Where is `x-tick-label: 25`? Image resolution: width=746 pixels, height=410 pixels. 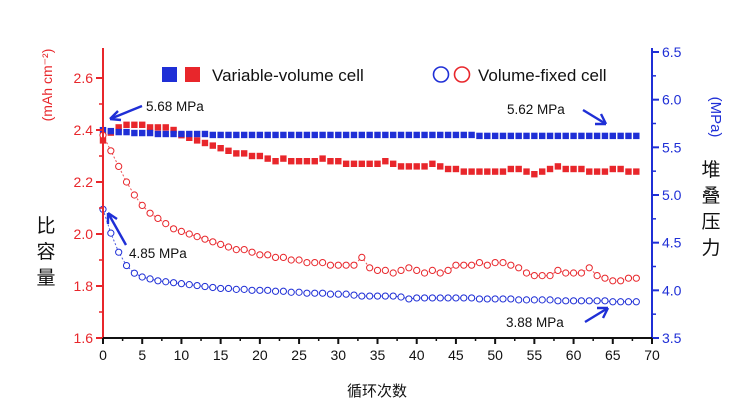
x-tick-label: 25 is located at coordinates (299, 355).